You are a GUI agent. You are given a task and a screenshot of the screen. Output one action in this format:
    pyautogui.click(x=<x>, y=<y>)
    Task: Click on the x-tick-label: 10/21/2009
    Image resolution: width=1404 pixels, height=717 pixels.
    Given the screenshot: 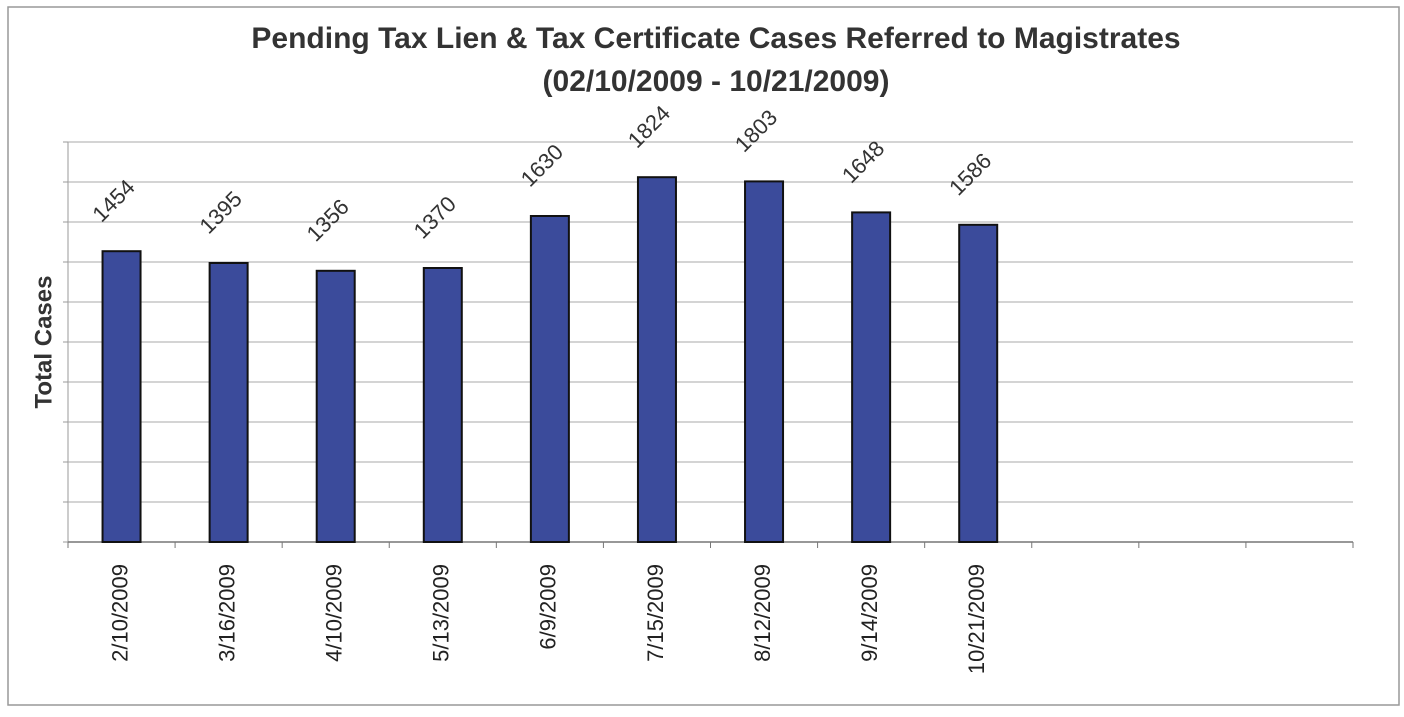 What is the action you would take?
    pyautogui.click(x=976, y=619)
    